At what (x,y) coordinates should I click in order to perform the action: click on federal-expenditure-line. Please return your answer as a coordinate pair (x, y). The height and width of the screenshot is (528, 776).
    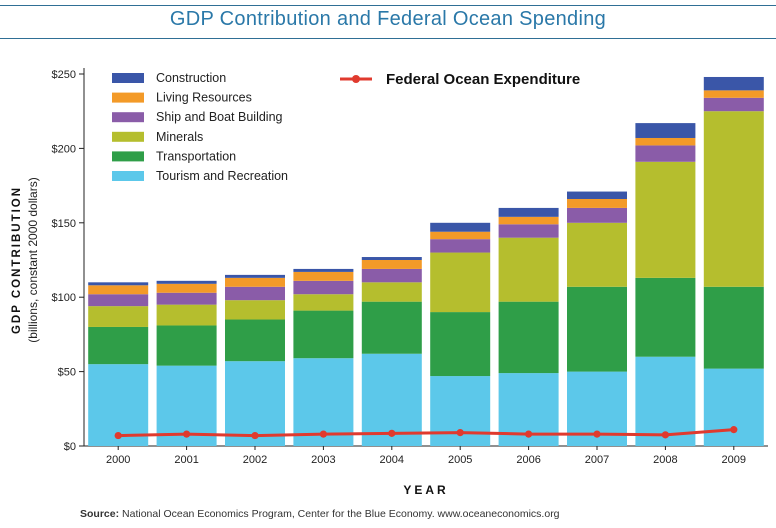
    Looking at the image, I should click on (426, 433).